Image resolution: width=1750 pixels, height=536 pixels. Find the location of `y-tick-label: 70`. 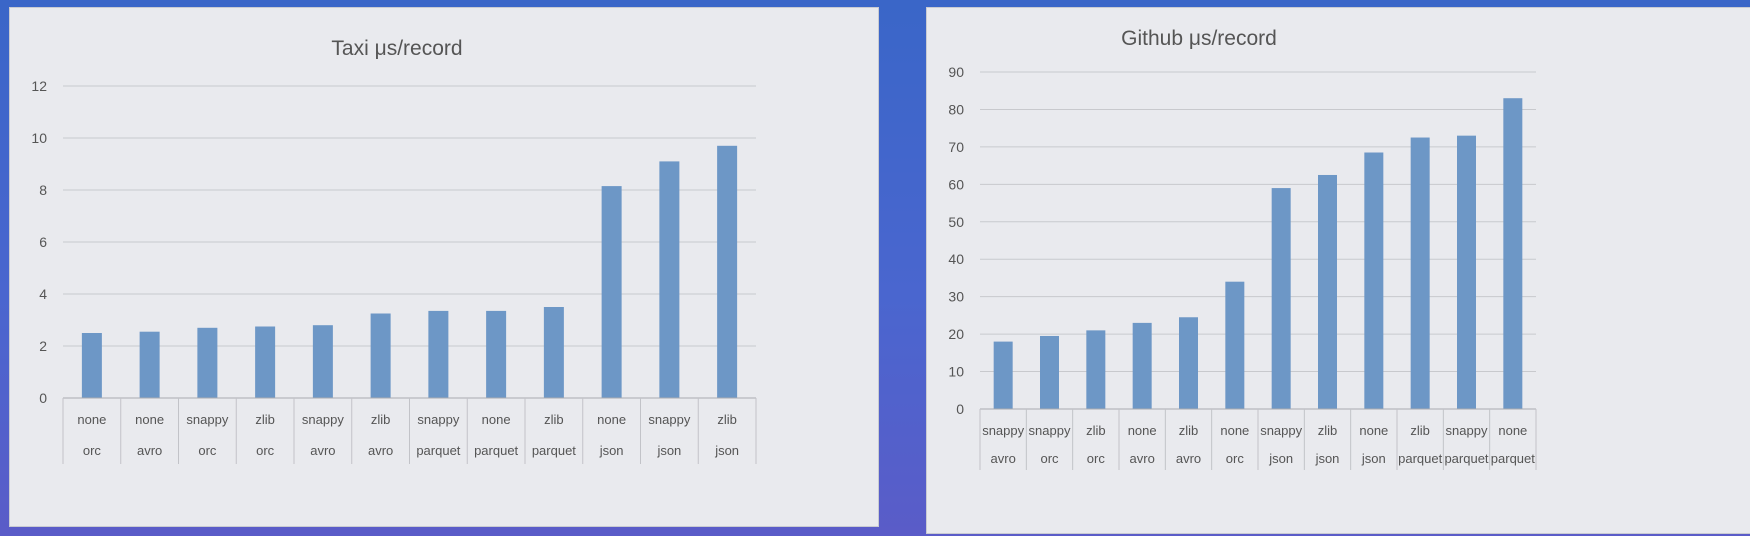

y-tick-label: 70 is located at coordinates (956, 147).